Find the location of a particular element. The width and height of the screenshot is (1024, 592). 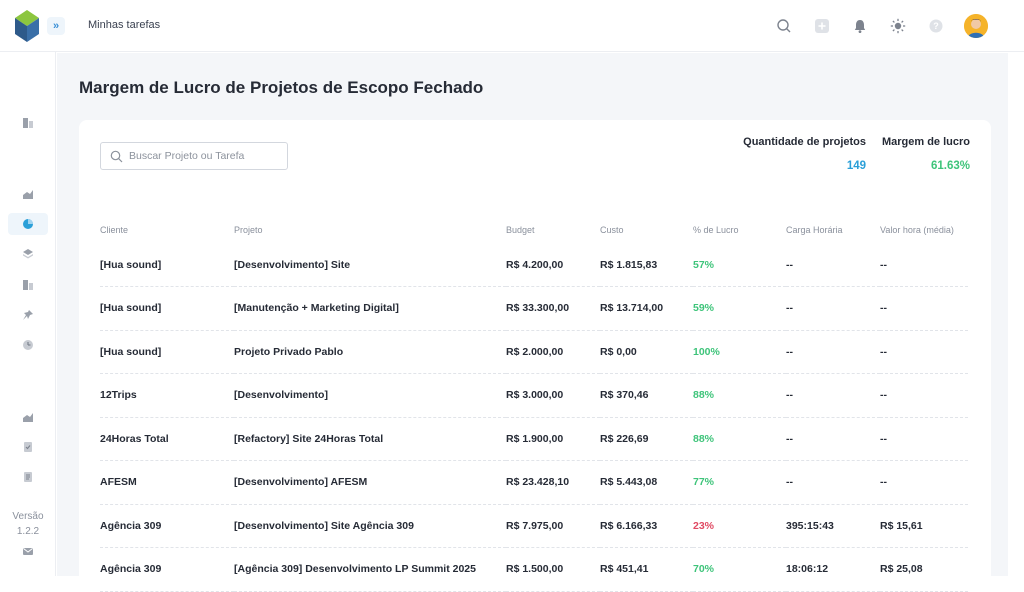

cell-budget: R$ 33.300,00 is located at coordinates (553, 308).